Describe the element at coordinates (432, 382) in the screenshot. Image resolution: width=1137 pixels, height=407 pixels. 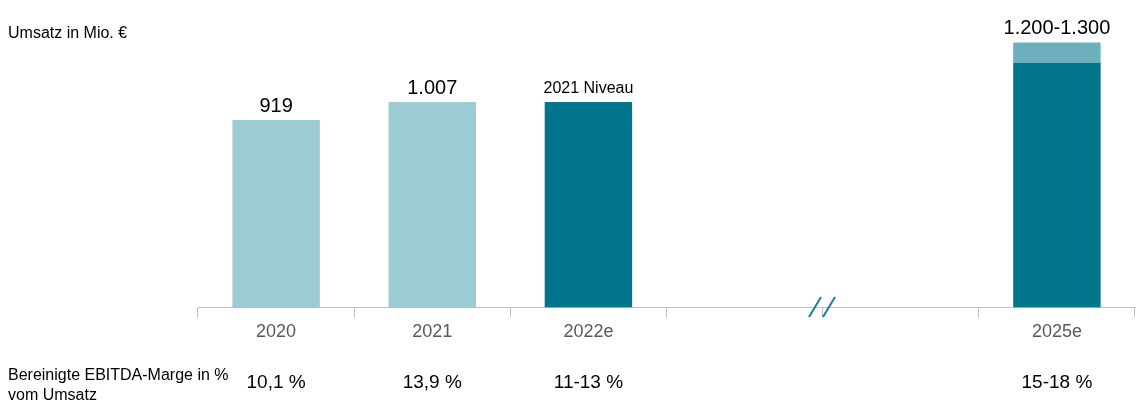
I see `text: 13,9 %` at that location.